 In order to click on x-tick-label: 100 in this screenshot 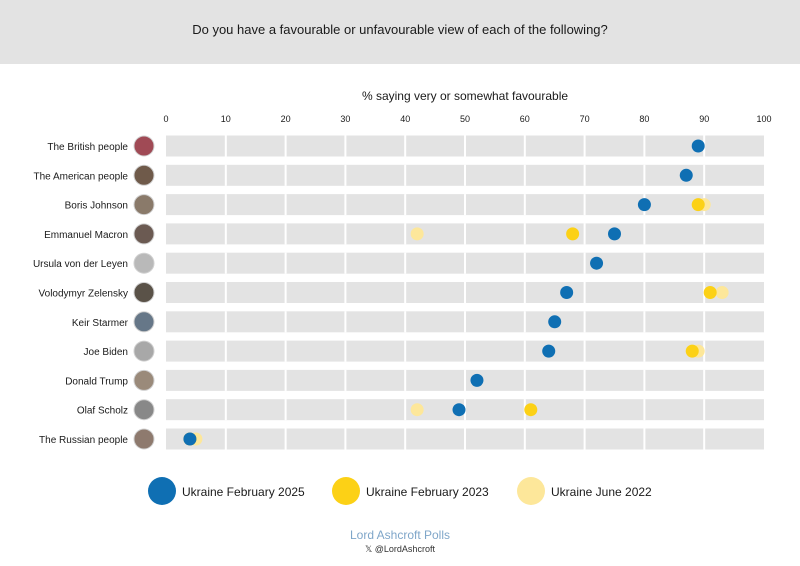, I will do `click(763, 119)`.